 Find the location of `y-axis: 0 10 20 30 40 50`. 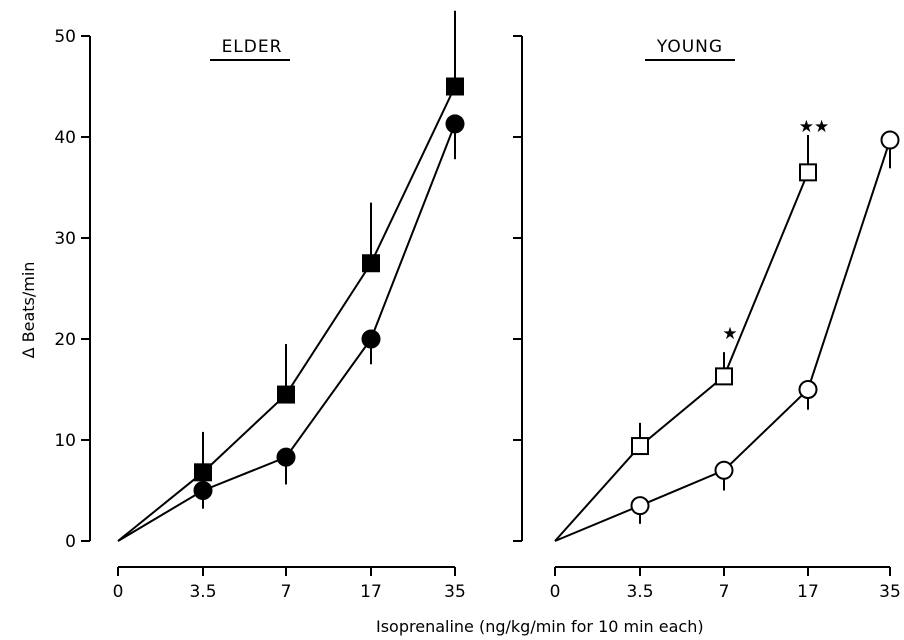

y-axis: 0 10 20 30 40 50 is located at coordinates (72, 289).